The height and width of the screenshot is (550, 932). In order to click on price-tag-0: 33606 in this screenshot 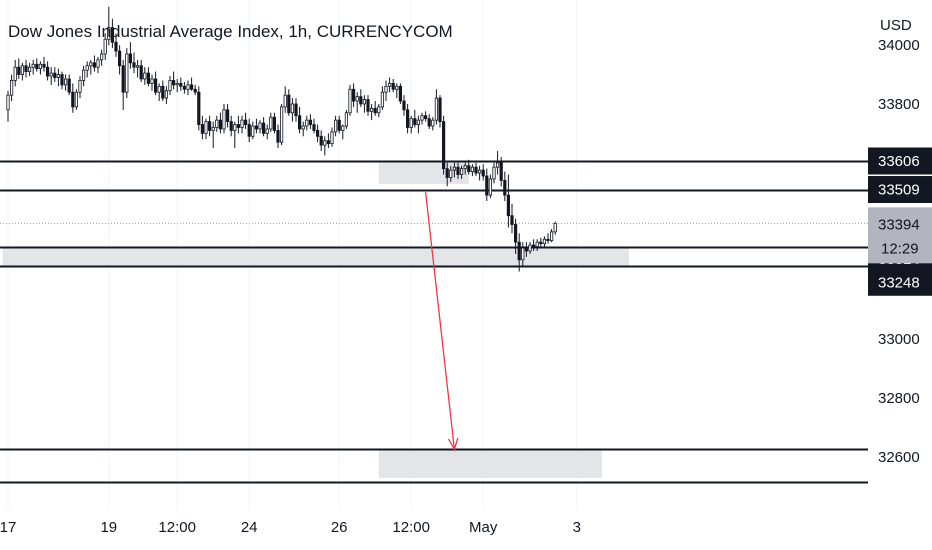, I will do `click(900, 161)`.